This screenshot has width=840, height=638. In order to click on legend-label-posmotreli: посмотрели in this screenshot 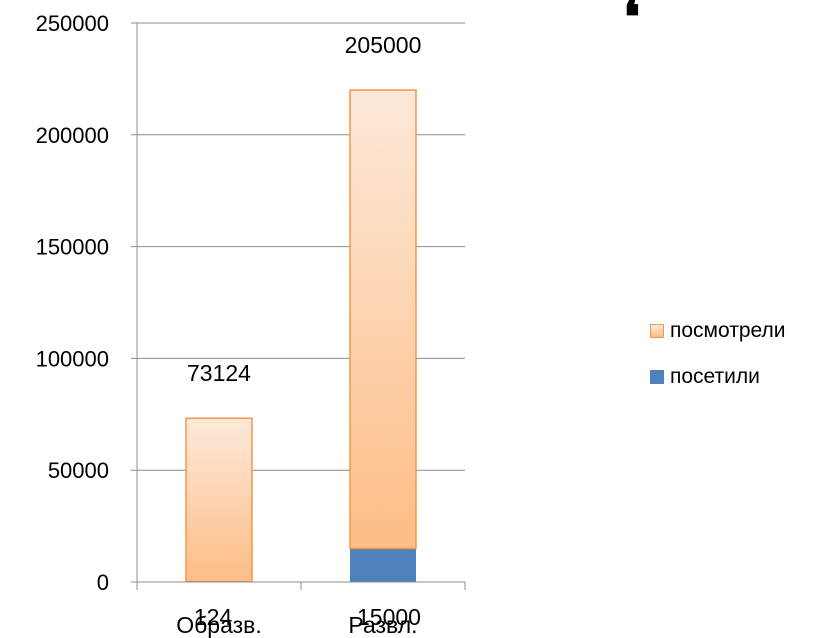, I will do `click(728, 330)`.